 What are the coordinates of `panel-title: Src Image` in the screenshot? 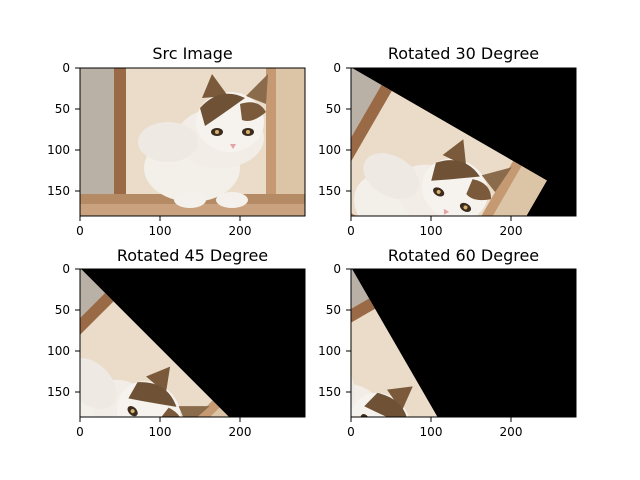 It's located at (192, 53).